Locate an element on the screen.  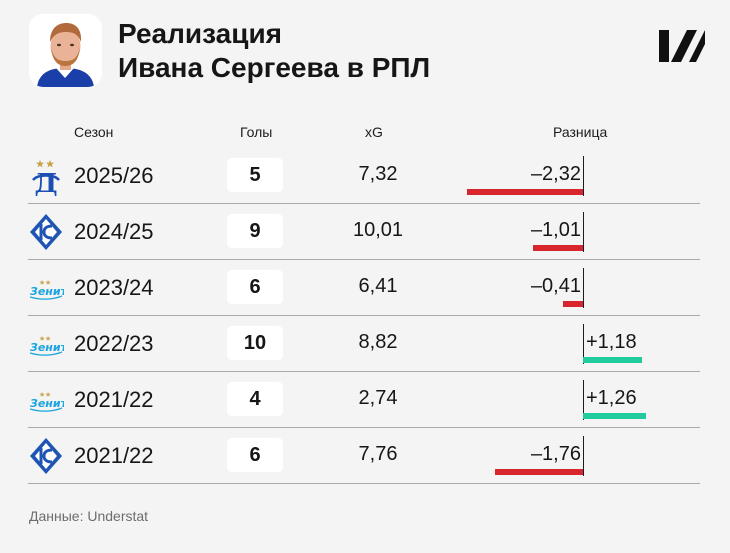
player-photo-icon is located at coordinates (65, 50).